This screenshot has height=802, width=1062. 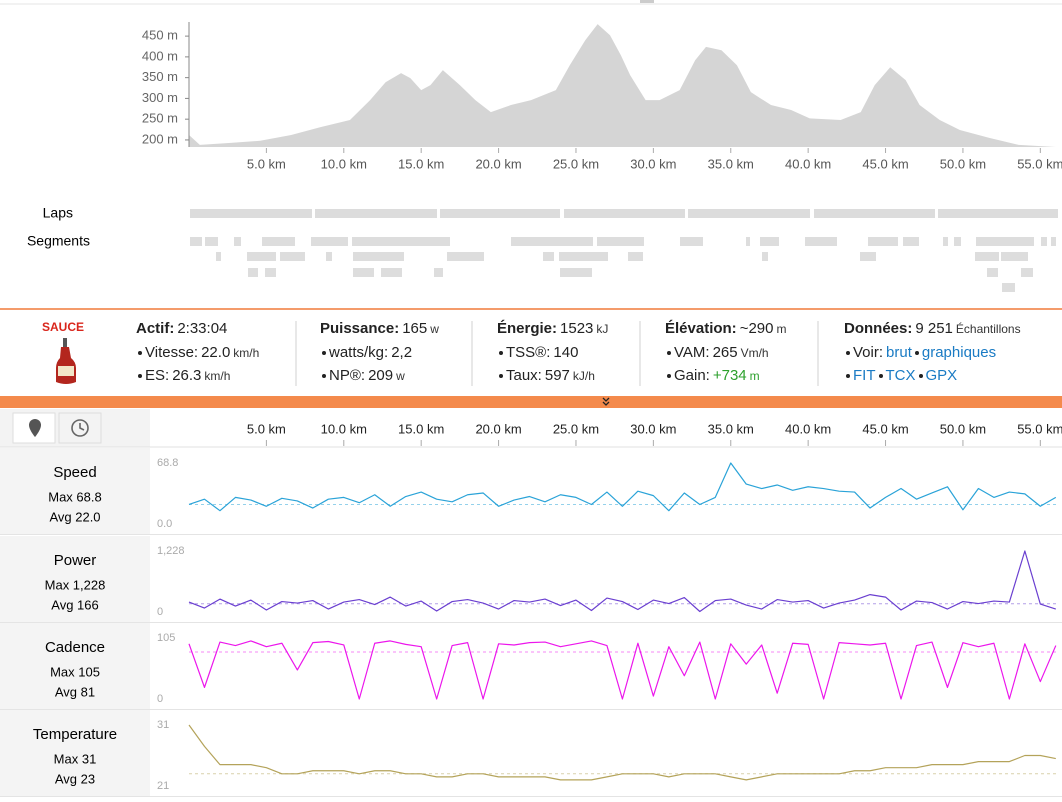 I want to click on summary-unit: m, so click(x=781, y=329).